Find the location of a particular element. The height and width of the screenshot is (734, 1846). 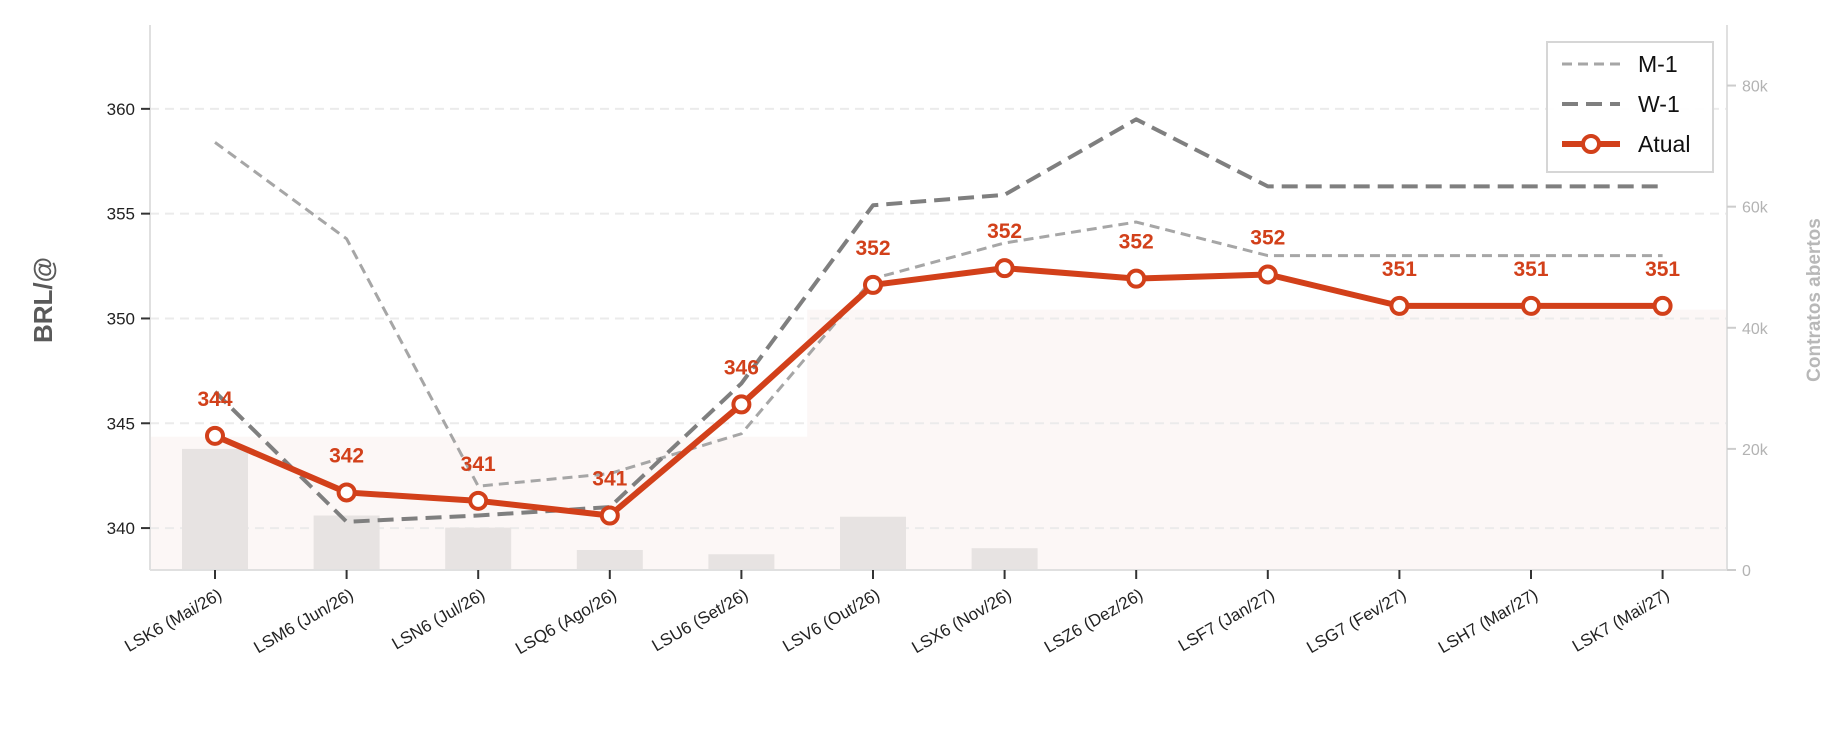

x-tick-label: LSF7 (Jan/27) is located at coordinates (1226, 620).